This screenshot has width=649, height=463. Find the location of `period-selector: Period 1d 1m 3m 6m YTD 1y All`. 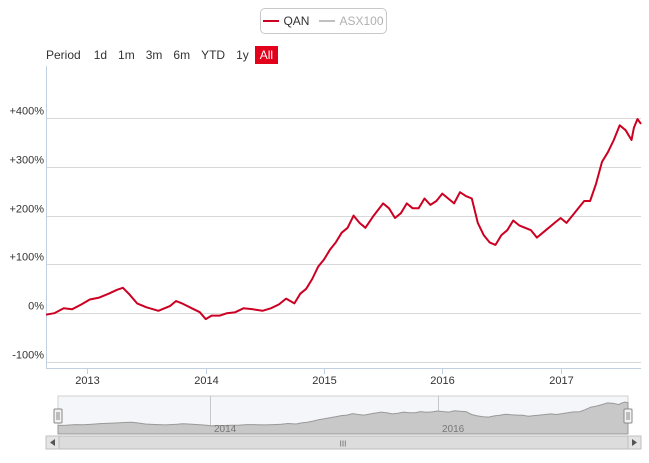

period-selector: Period 1d 1m 3m 6m YTD 1y All is located at coordinates (162, 55).